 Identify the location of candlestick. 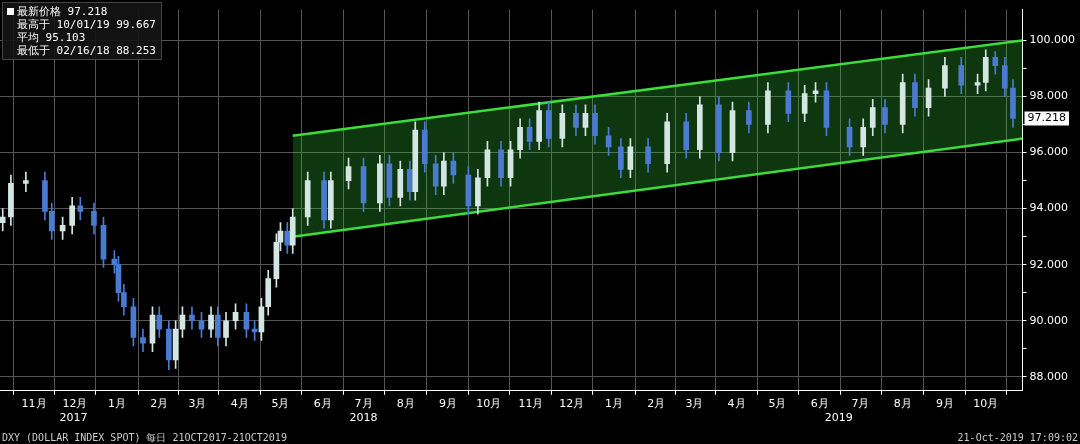
(26, 182).